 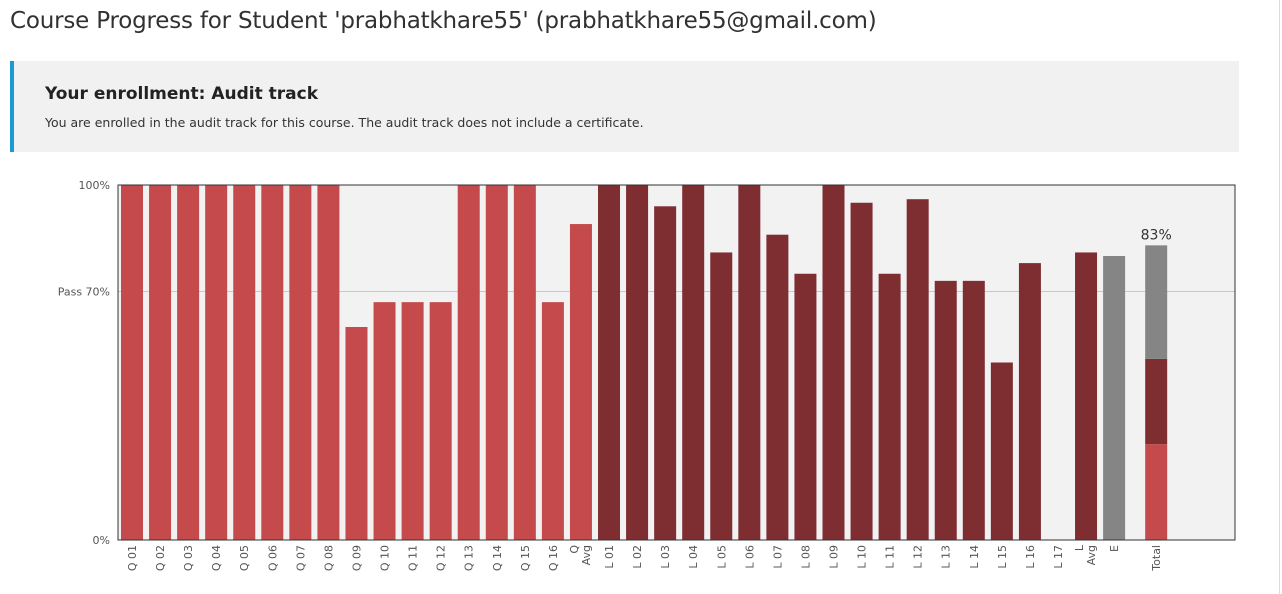 What do you see at coordinates (553, 558) in the screenshot?
I see `x-tick-label: Q 16` at bounding box center [553, 558].